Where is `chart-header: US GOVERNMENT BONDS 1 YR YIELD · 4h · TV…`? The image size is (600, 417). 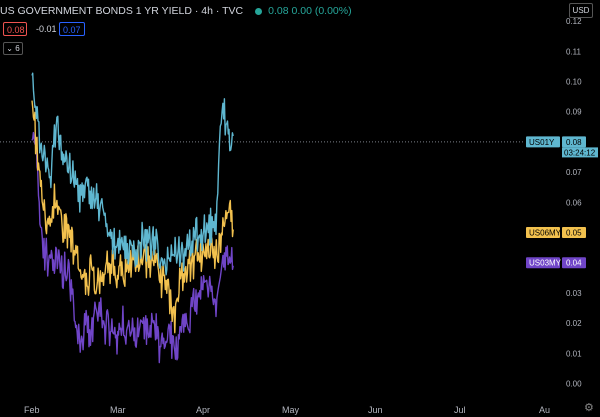 chart-header: US GOVERNMENT BONDS 1 YR YIELD · 4h · TV… is located at coordinates (176, 11).